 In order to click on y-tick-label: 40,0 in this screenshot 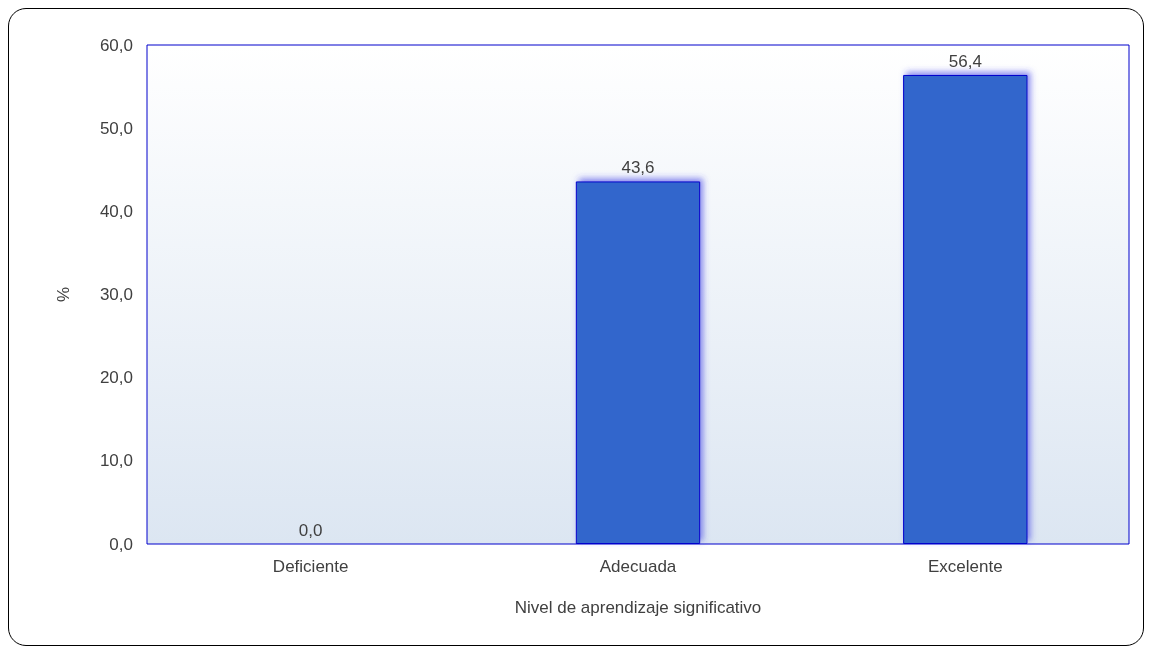, I will do `click(116, 211)`.